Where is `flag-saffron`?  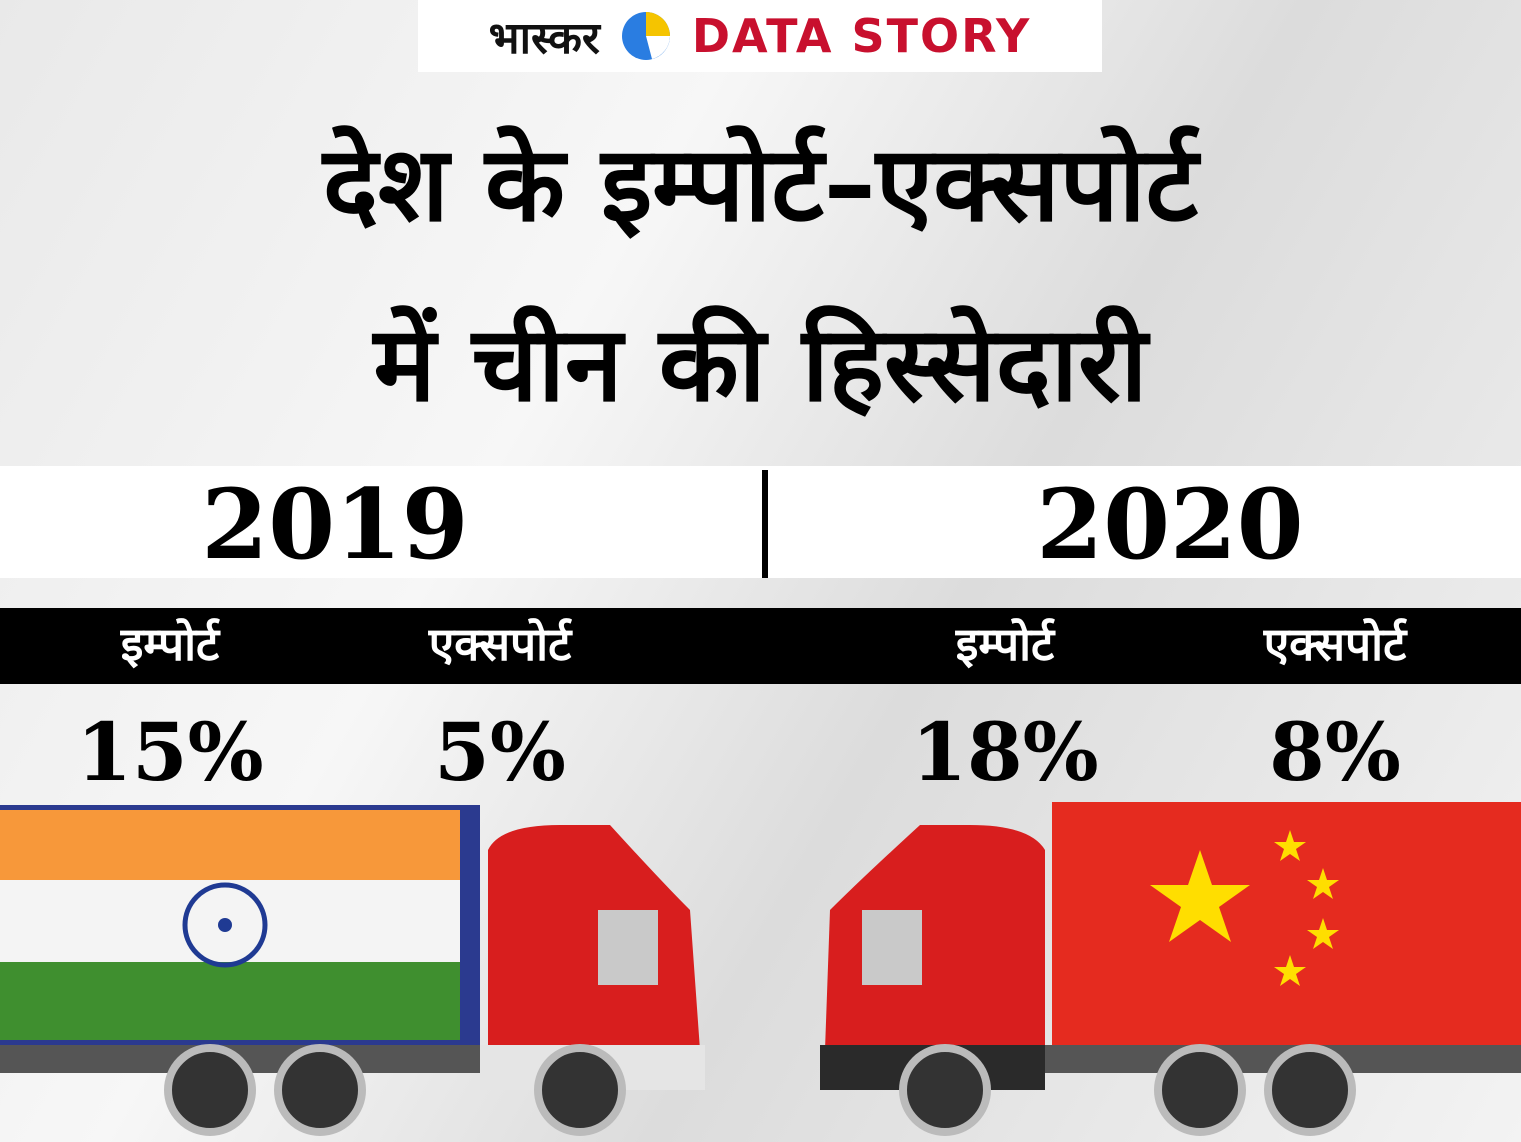 flag-saffron is located at coordinates (230, 845).